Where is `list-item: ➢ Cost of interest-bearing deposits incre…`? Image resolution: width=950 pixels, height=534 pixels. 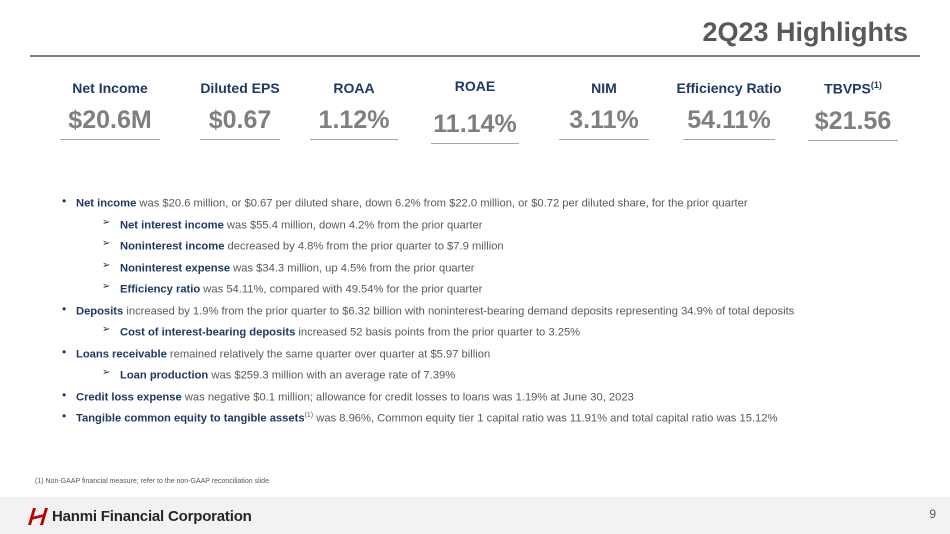 list-item: ➢ Cost of interest-bearing deposits incre… is located at coordinates (341, 331).